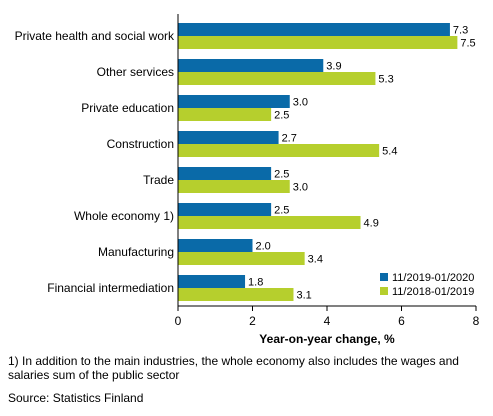 Image resolution: width=493 pixels, height=416 pixels. I want to click on legend-label: 11/2018-01/2019, so click(433, 292).